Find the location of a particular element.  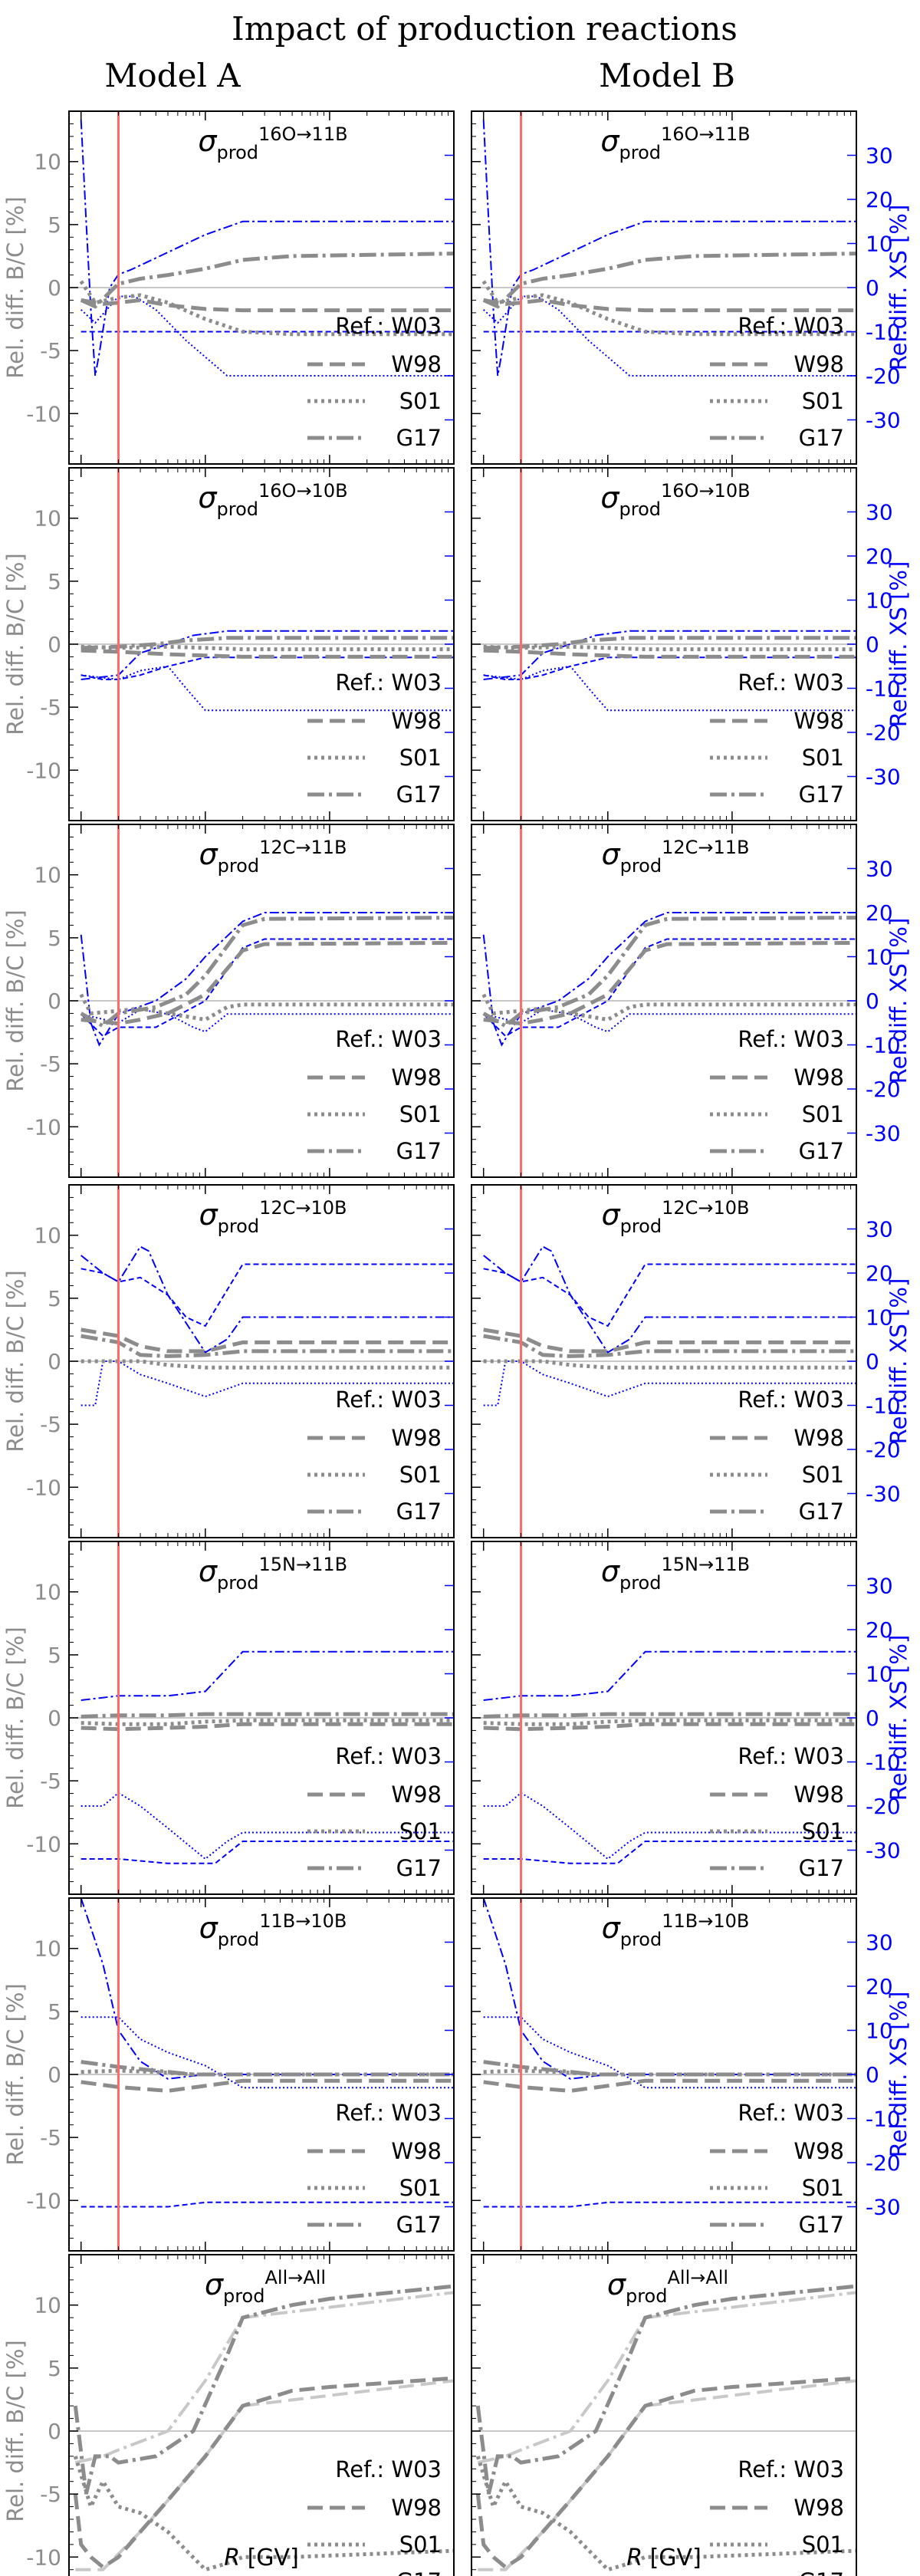

panel-12C-to-11B-col0: -10 -5 0 5 10 σprod12C→11B Ref.: W03 W98 S01 G17 is located at coordinates (241, 1001).